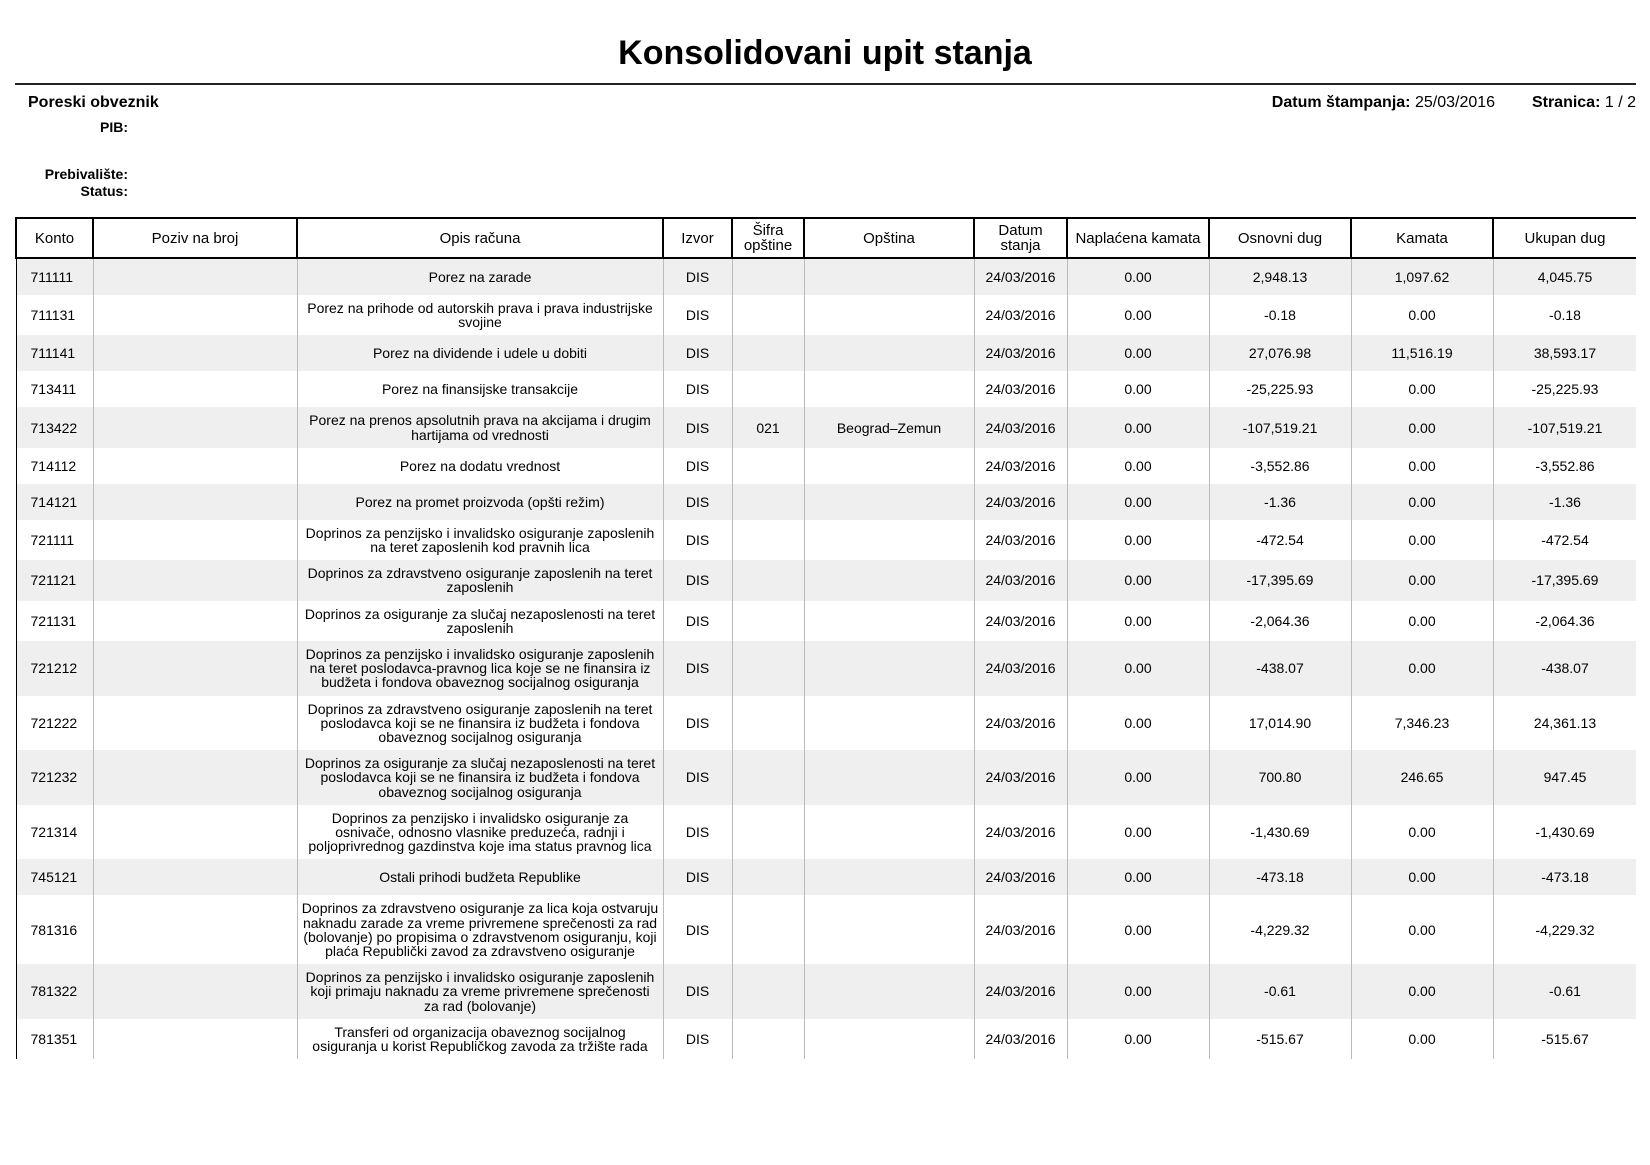 The image size is (1650, 1165). What do you see at coordinates (1564, 877) in the screenshot?
I see `cell-ukupan-dug: -473.18` at bounding box center [1564, 877].